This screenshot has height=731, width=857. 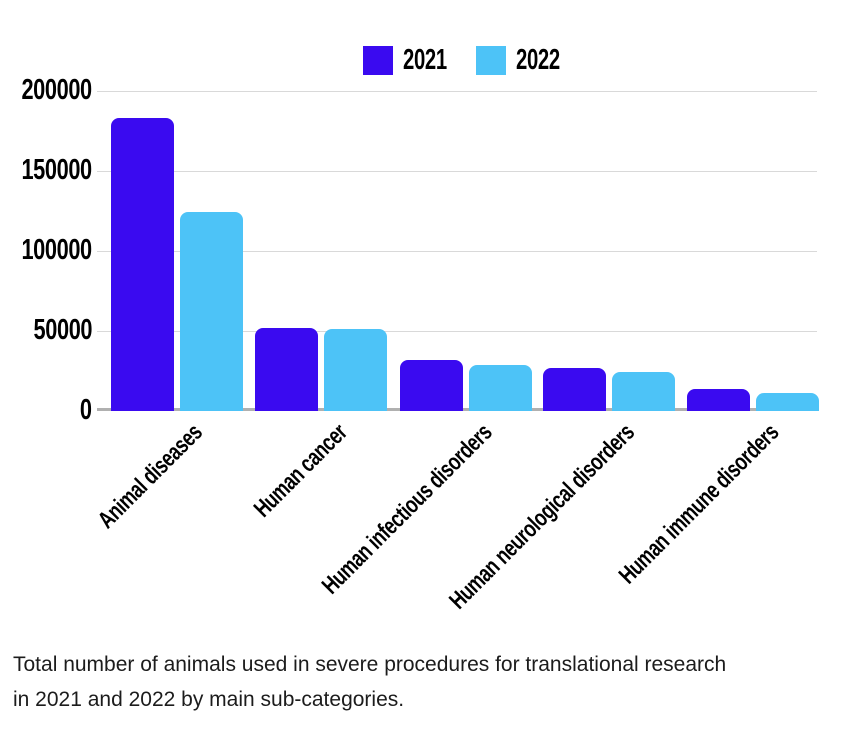 I want to click on x-label-text-animal-diseases: Animal diseases, so click(x=151, y=476).